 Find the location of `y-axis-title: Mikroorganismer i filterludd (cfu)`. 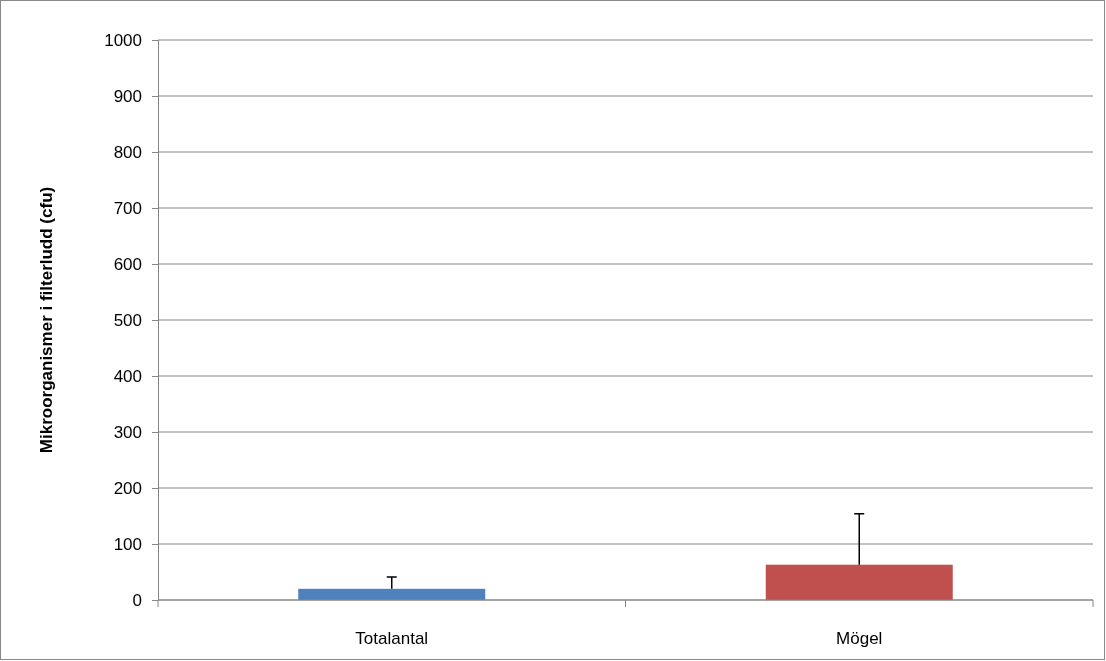

y-axis-title: Mikroorganismer i filterludd (cfu) is located at coordinates (46, 320).